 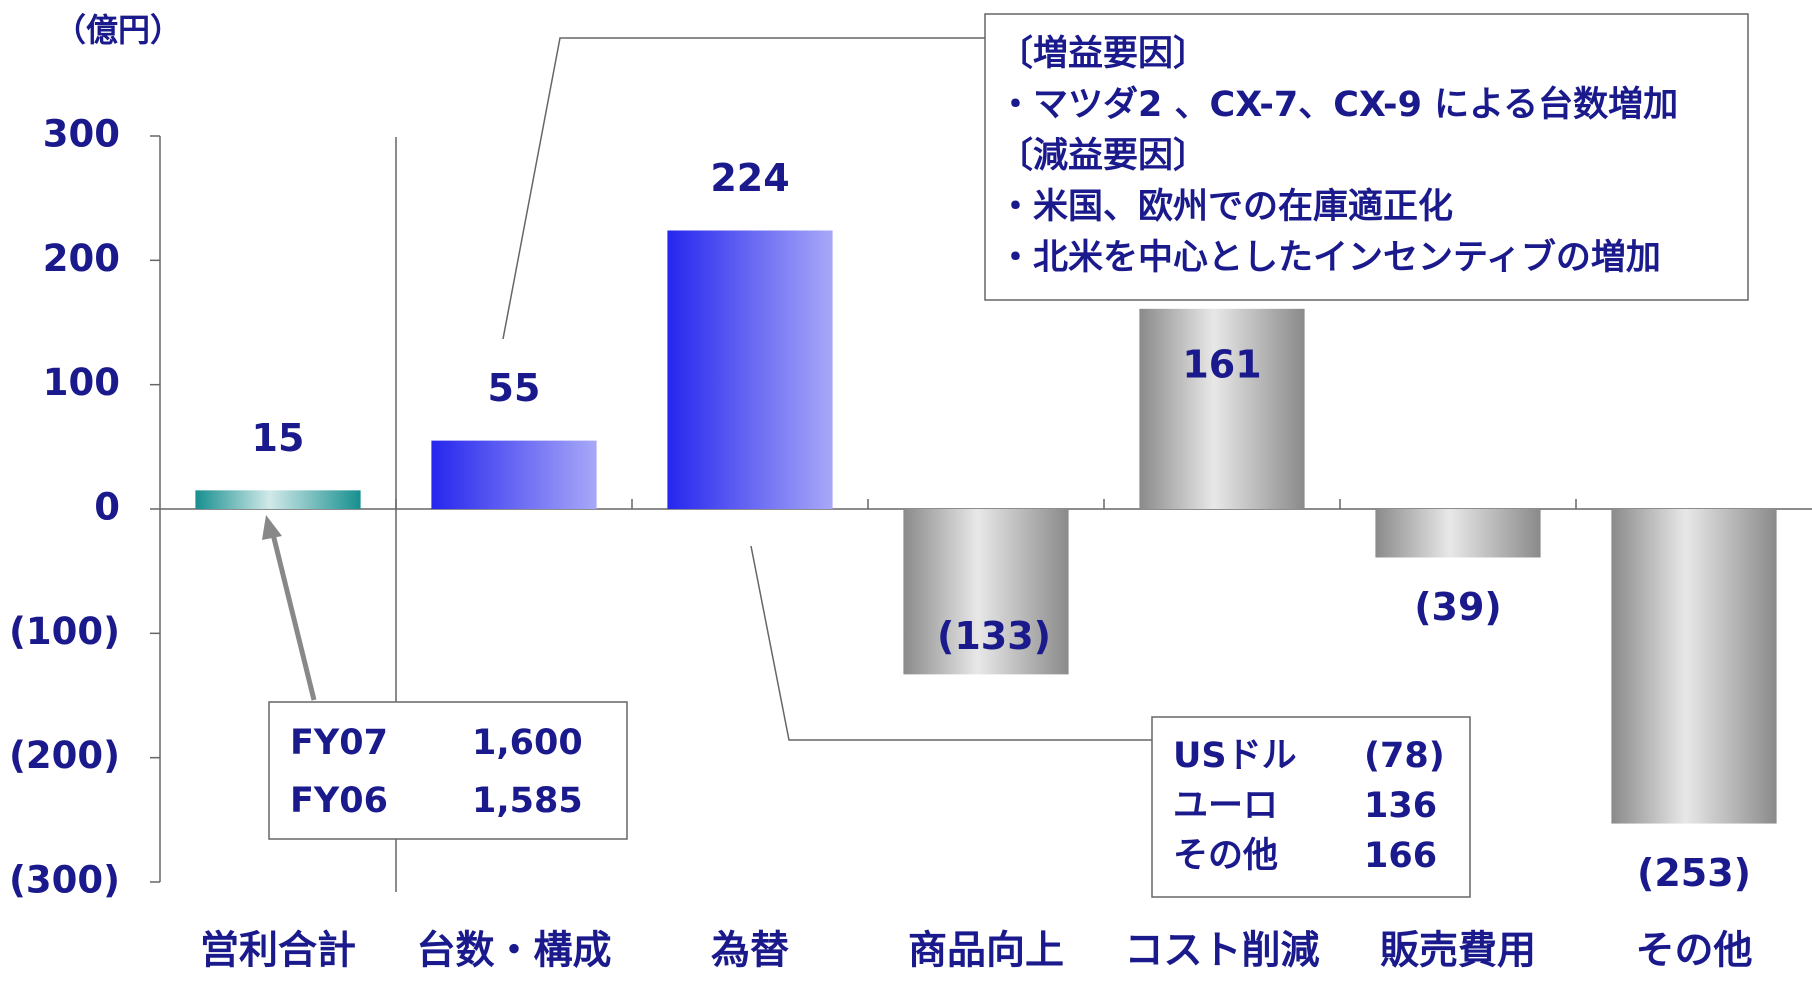 I want to click on data-label: (39), so click(x=1458, y=607).